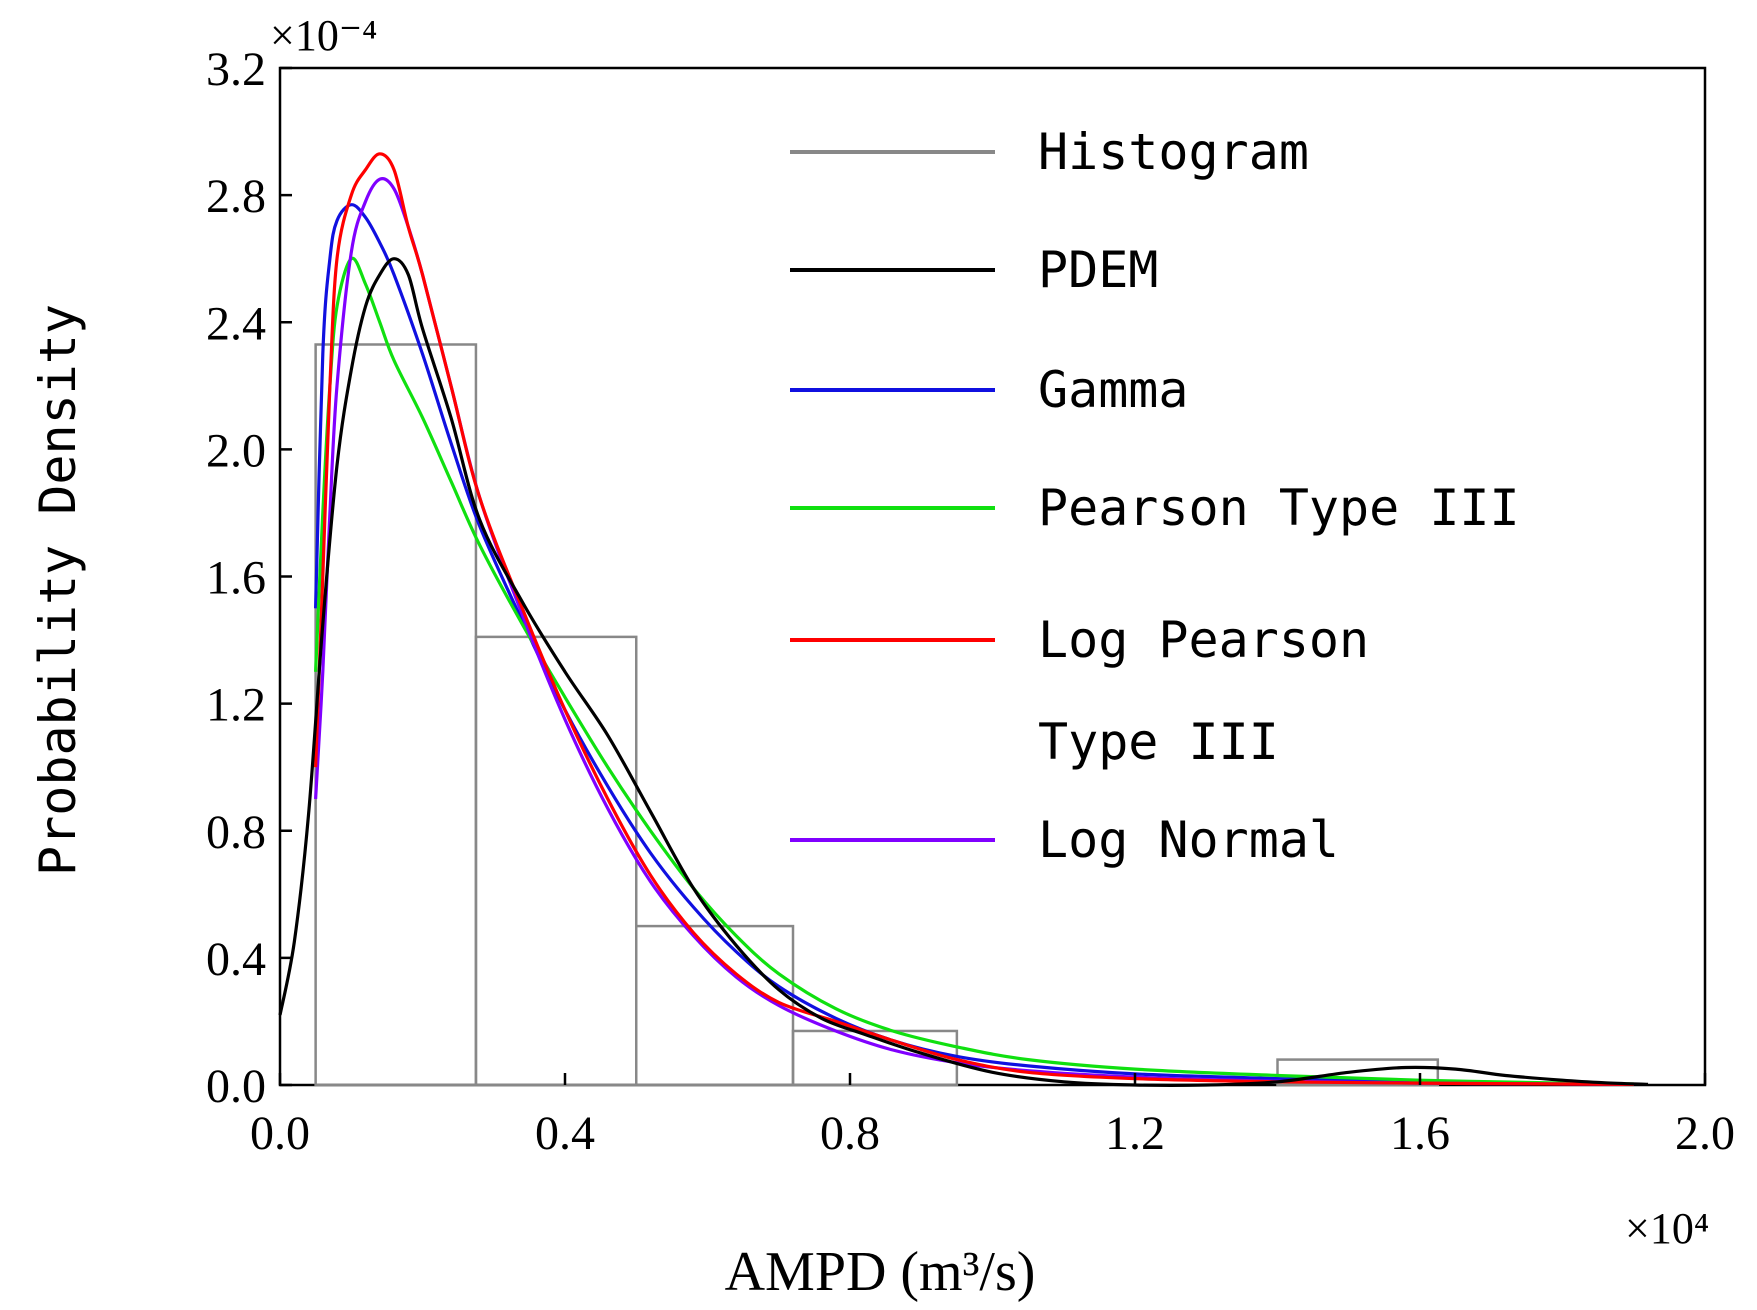  I want to click on y-tick-label-0: 0.0, so click(236, 1086).